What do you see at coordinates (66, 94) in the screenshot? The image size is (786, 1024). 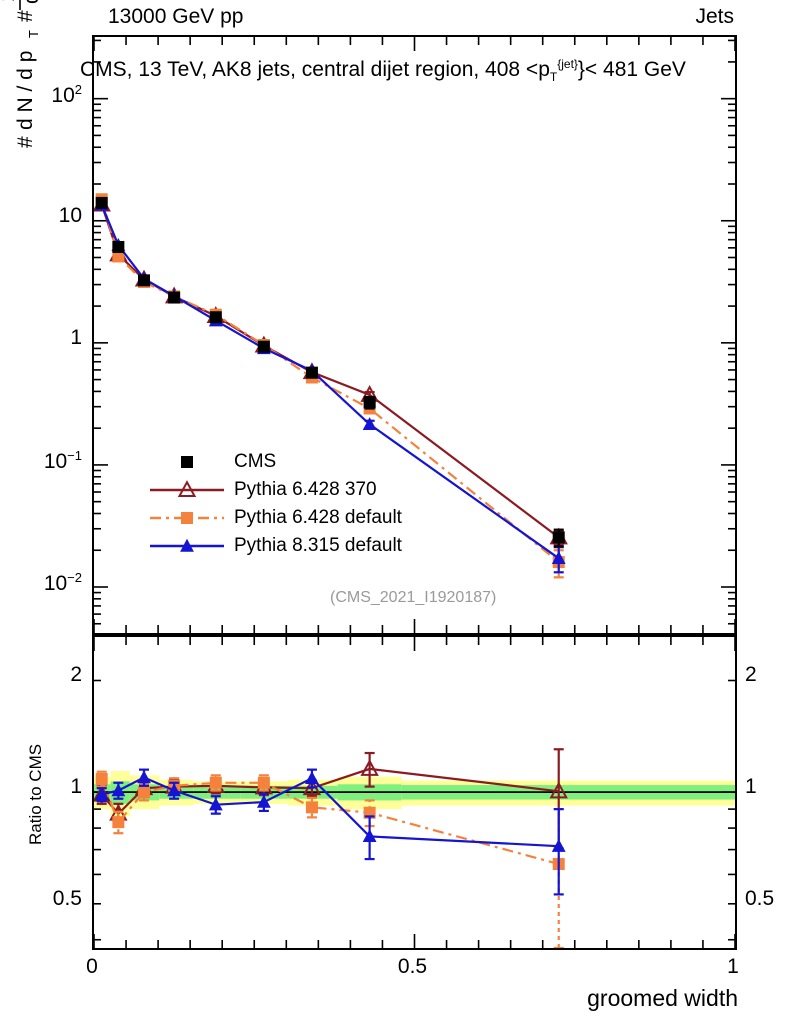 I see `main-ytick-label: 10²` at bounding box center [66, 94].